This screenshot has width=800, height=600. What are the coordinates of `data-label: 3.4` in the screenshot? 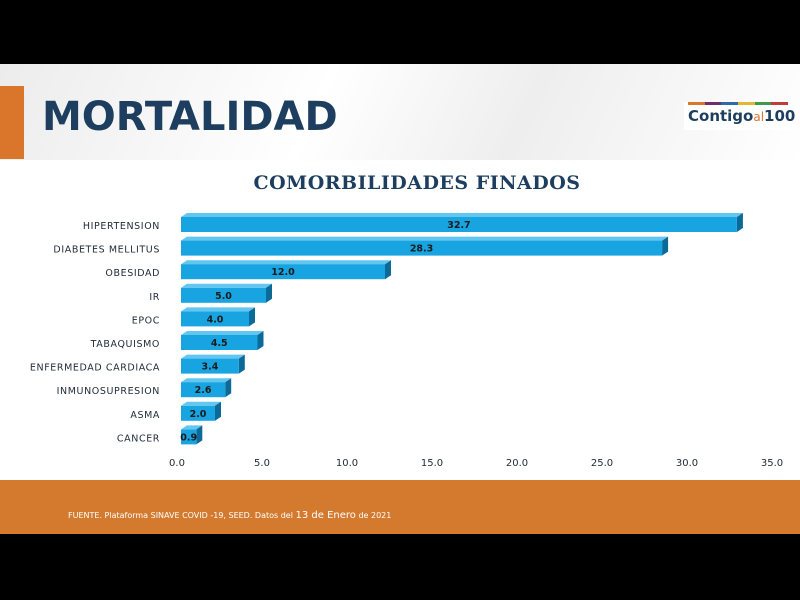 It's located at (209, 367).